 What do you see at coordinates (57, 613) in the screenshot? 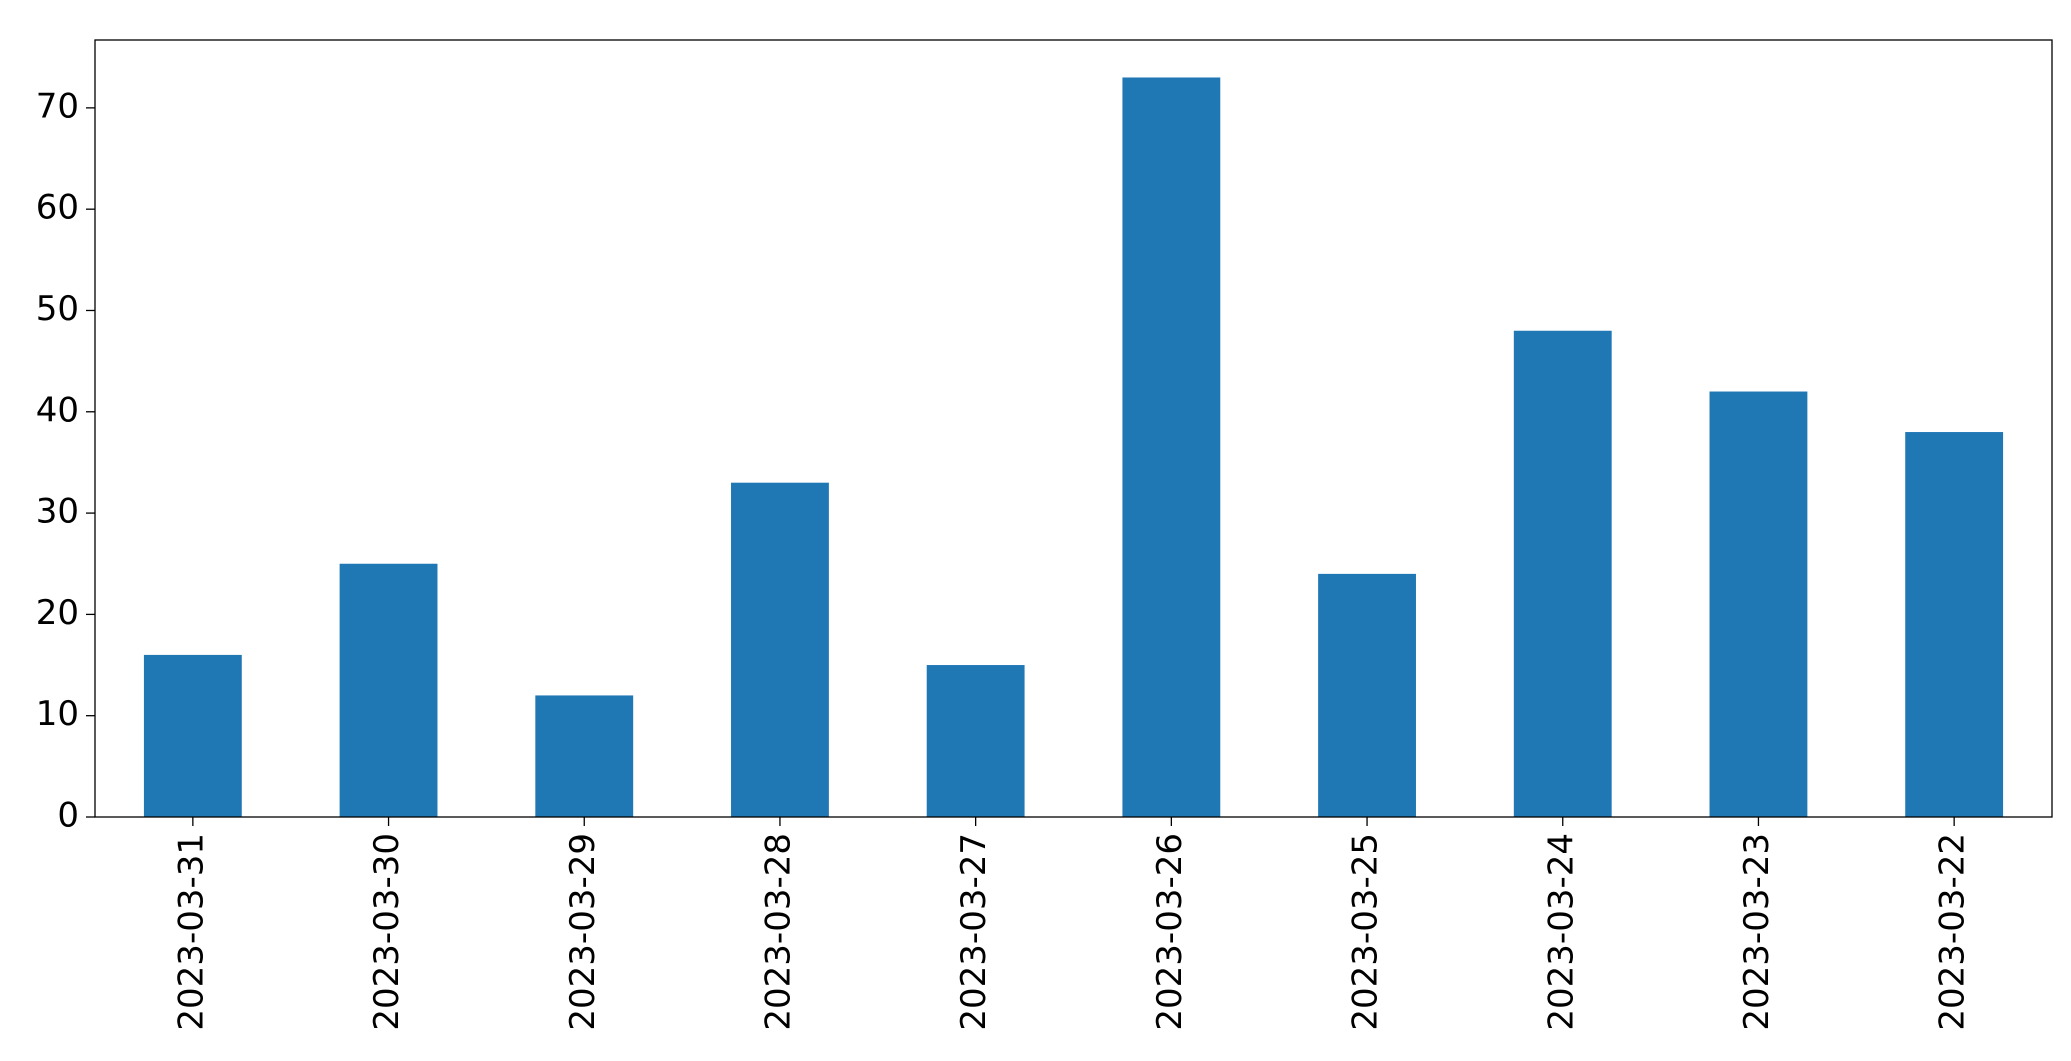
I see `y-tick-label: 20` at bounding box center [57, 613].